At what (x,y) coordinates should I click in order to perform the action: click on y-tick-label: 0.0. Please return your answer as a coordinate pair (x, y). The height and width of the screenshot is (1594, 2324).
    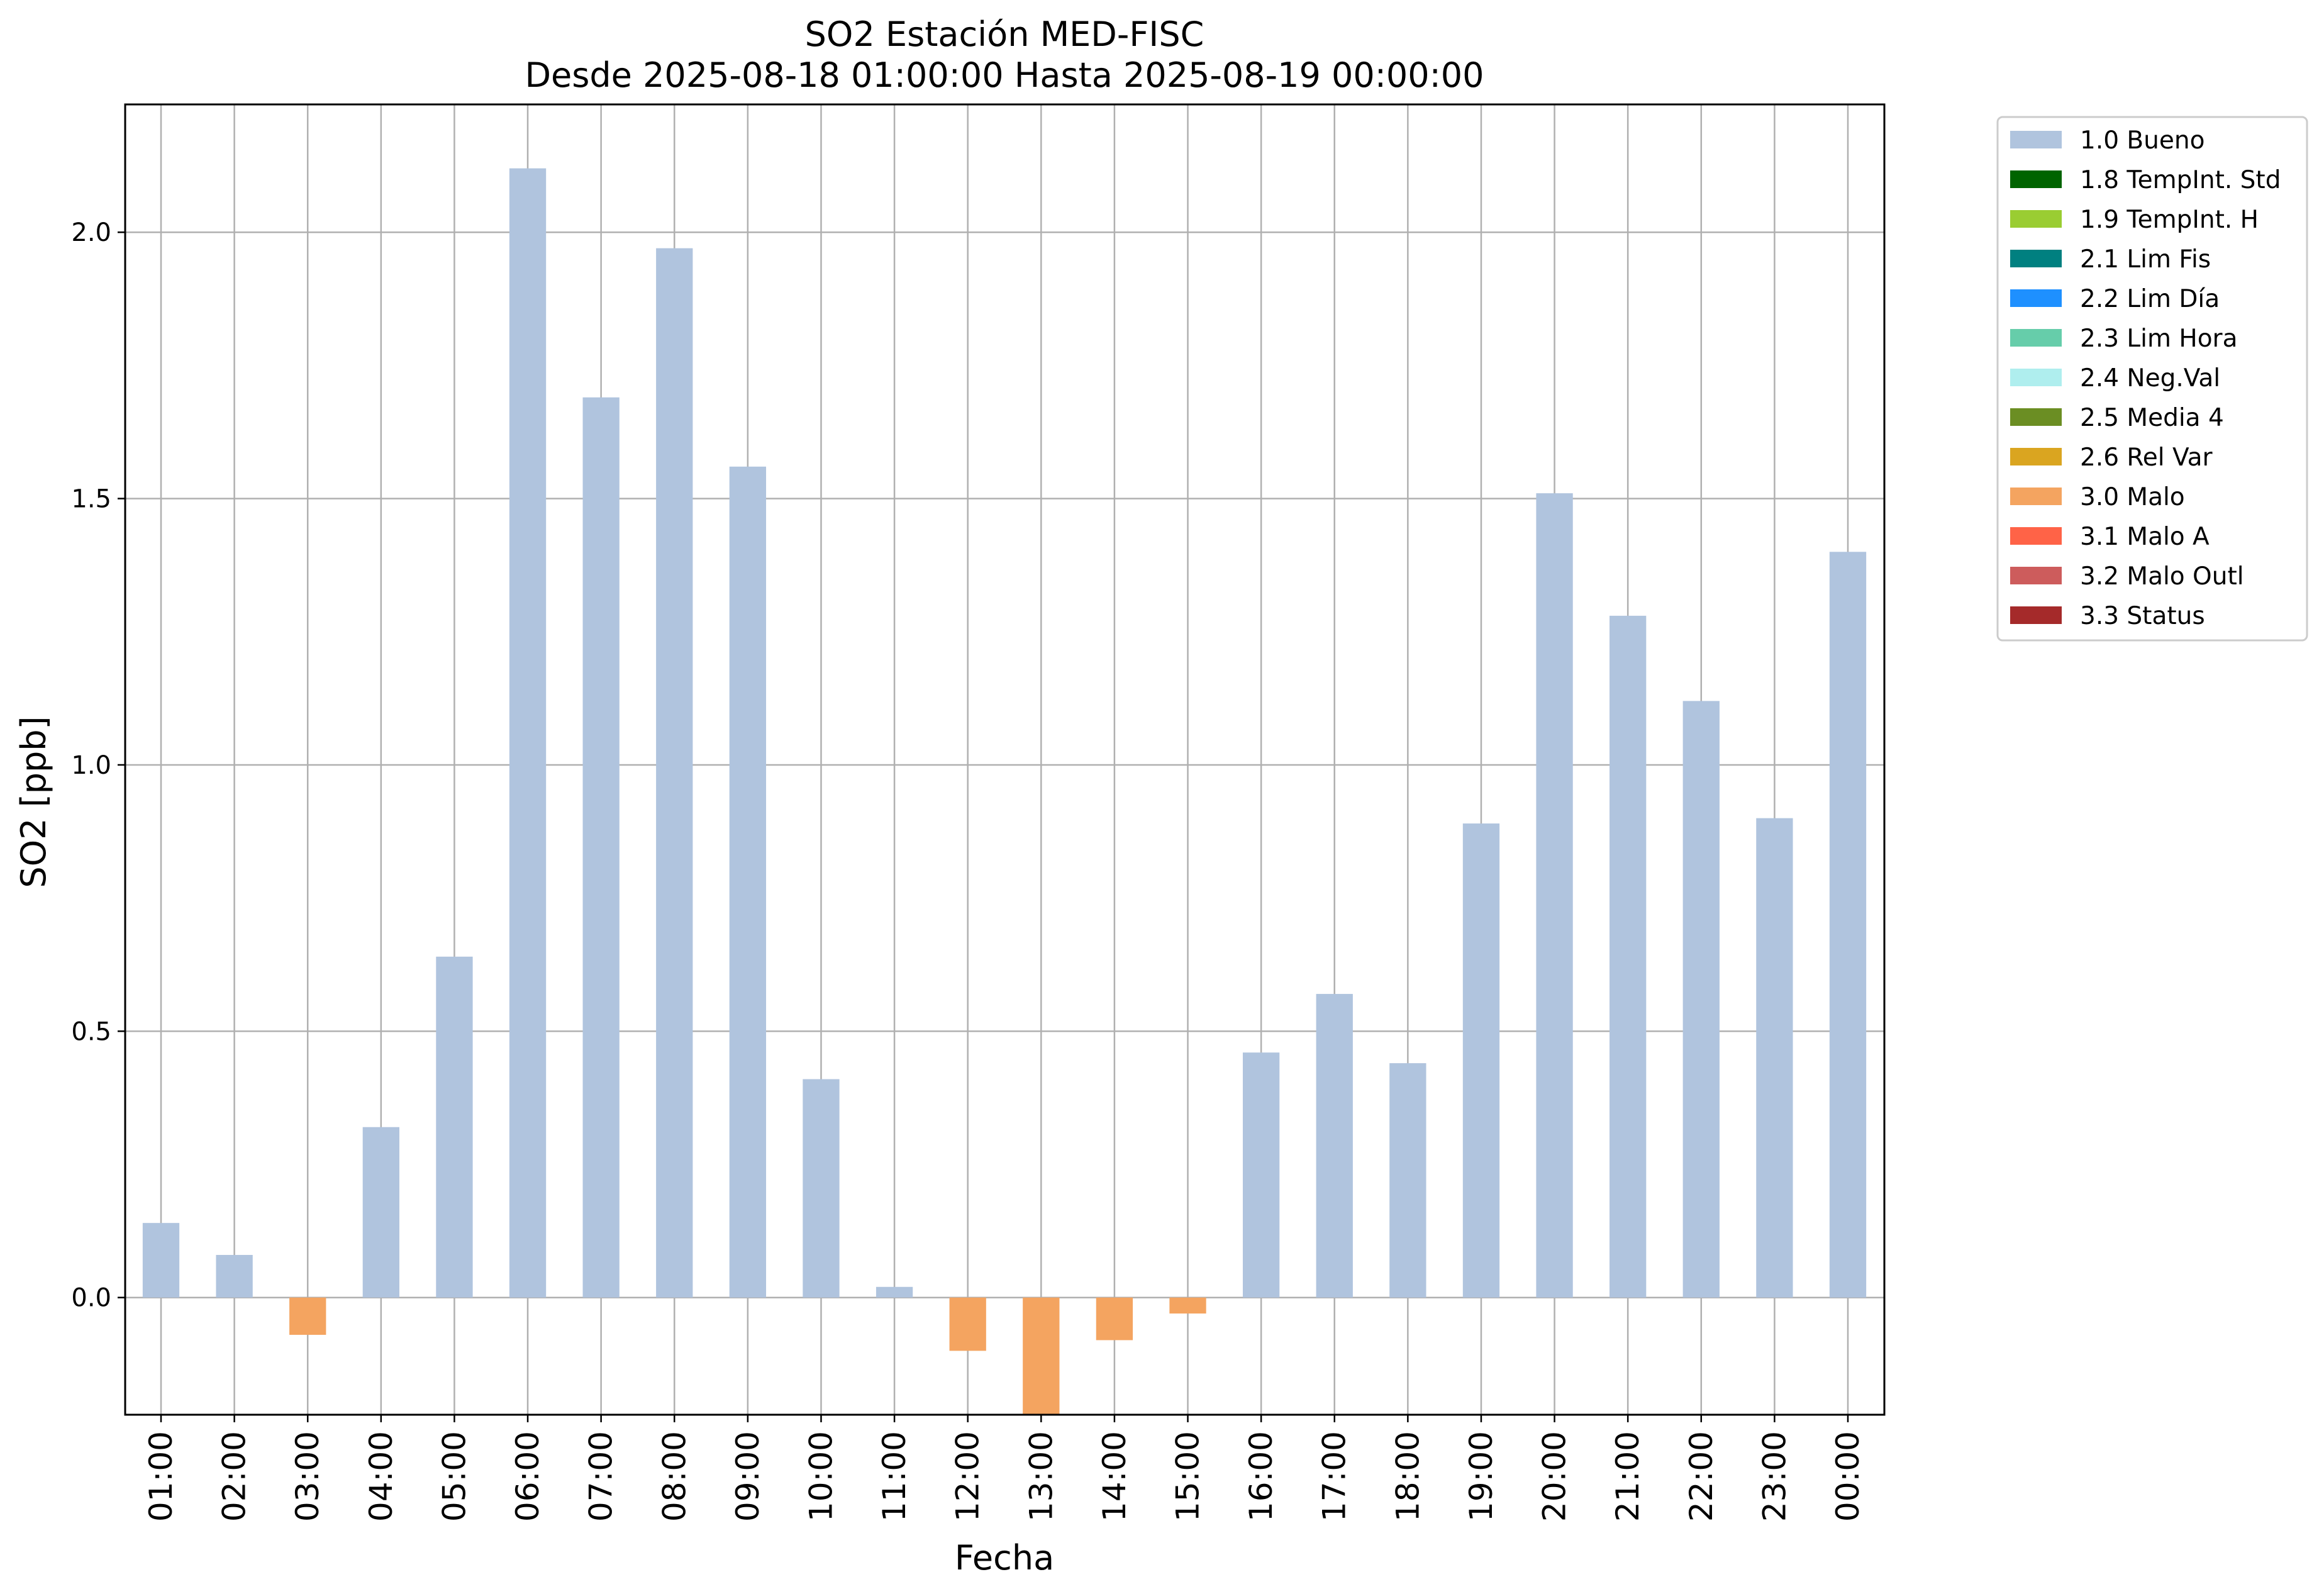
    Looking at the image, I should click on (91, 1298).